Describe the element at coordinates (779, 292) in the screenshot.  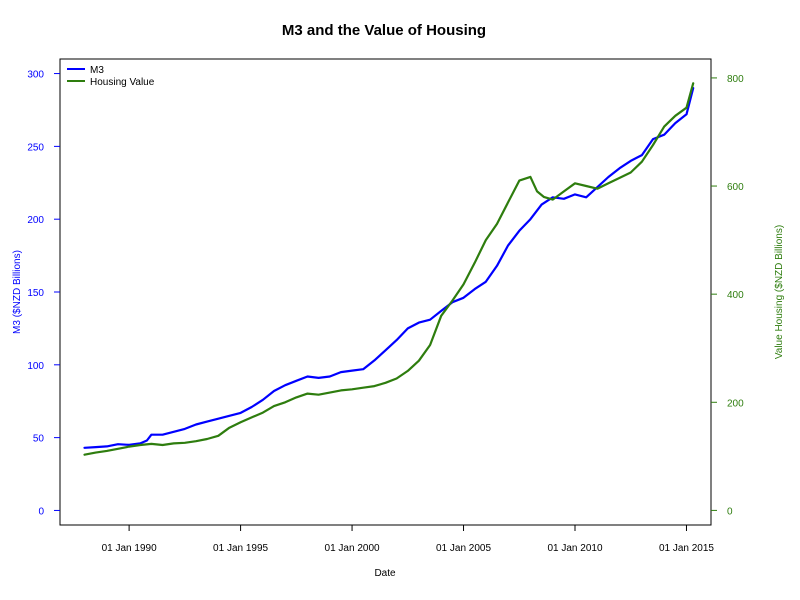
I see `right-y-axis-label: Value Housing ($NZD Billions)` at that location.